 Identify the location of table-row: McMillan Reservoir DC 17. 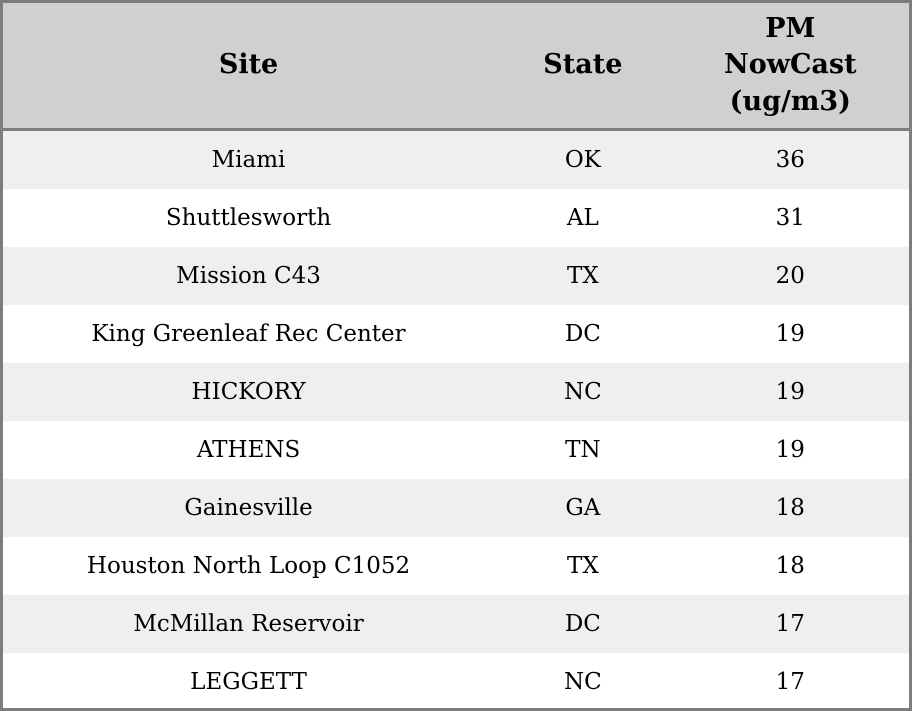
(456, 624).